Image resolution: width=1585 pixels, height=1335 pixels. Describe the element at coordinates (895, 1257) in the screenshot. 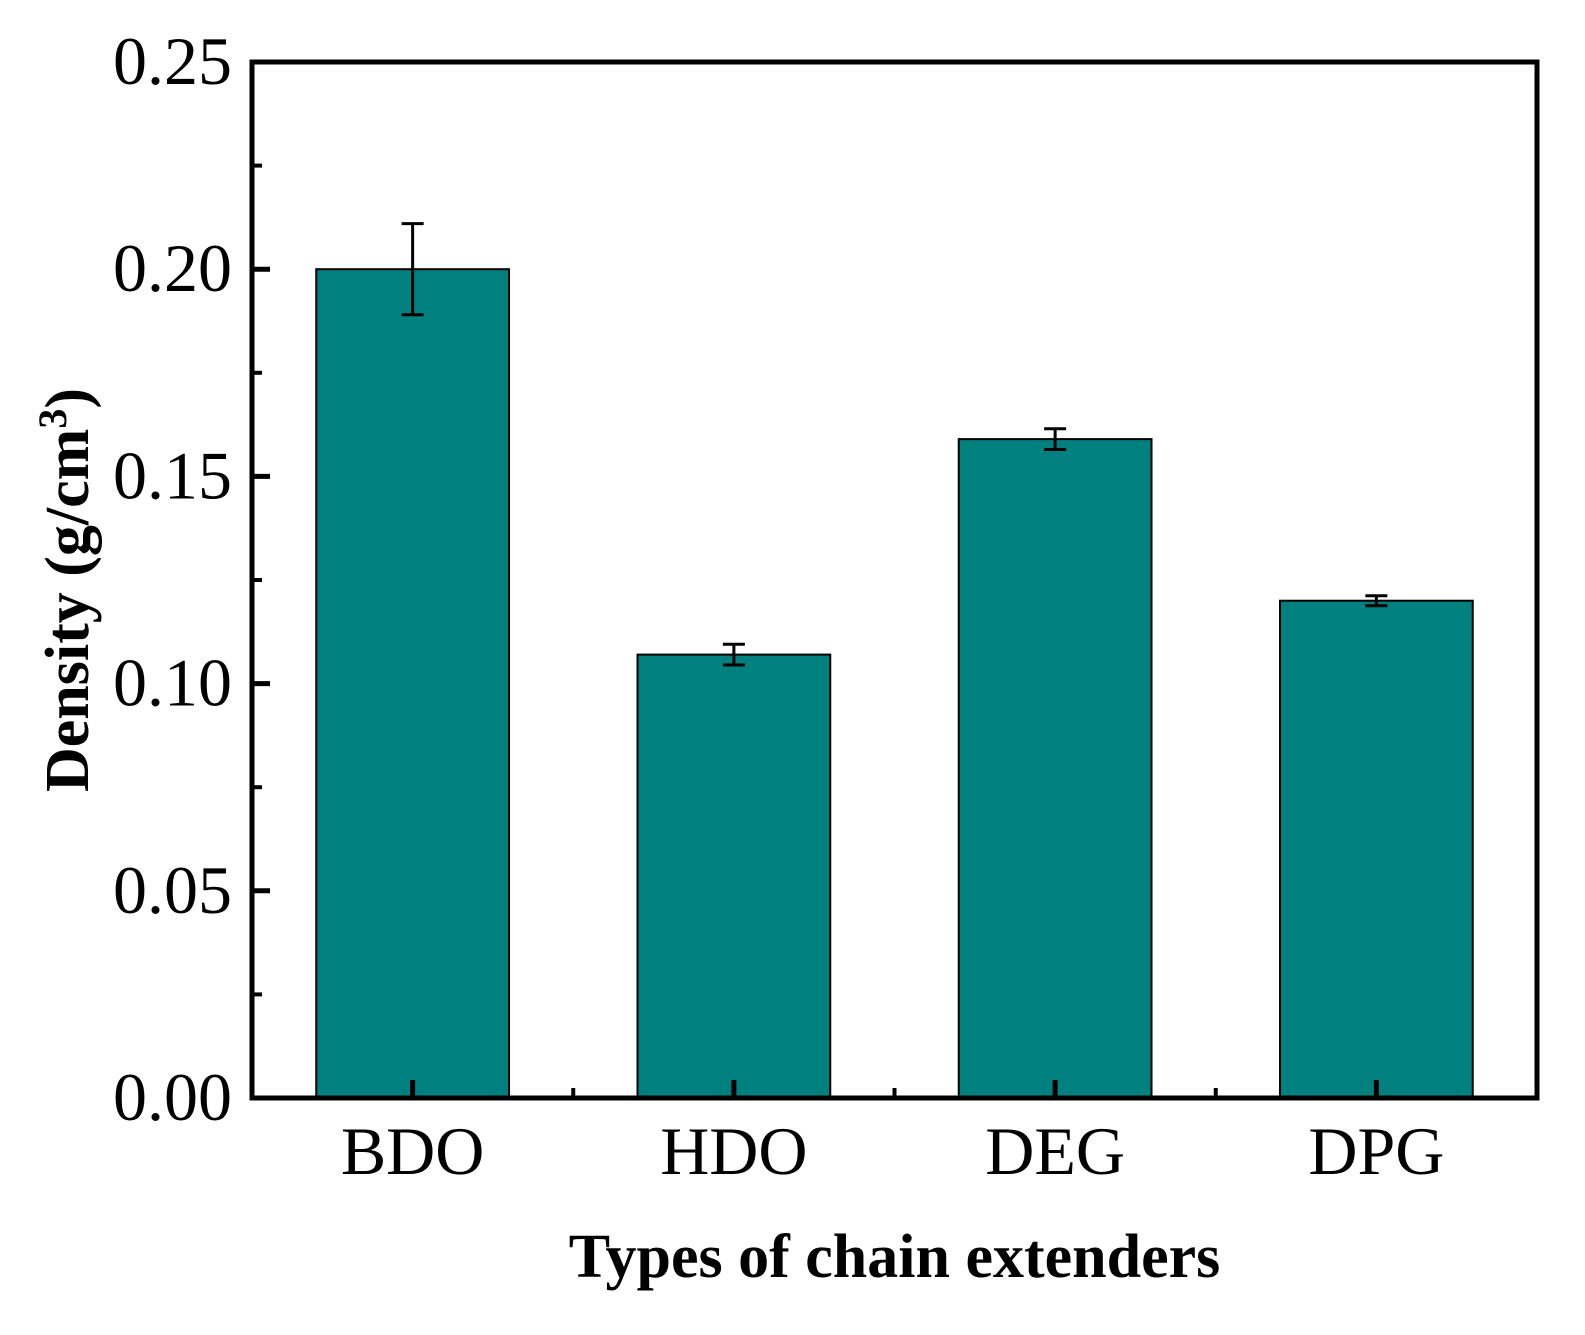

I see `x-axis-title: Types of chain extenders` at that location.